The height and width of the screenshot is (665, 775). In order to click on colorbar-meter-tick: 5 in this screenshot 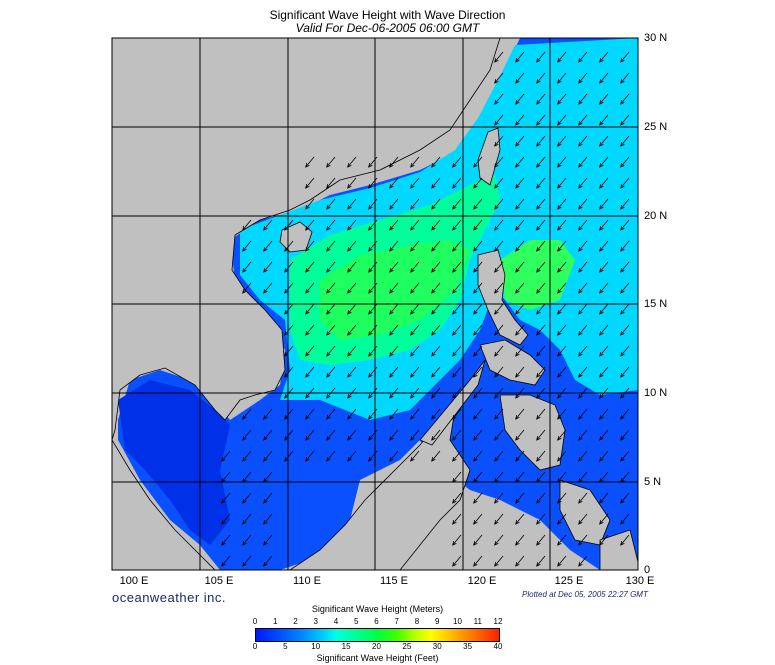, I will do `click(356, 621)`.